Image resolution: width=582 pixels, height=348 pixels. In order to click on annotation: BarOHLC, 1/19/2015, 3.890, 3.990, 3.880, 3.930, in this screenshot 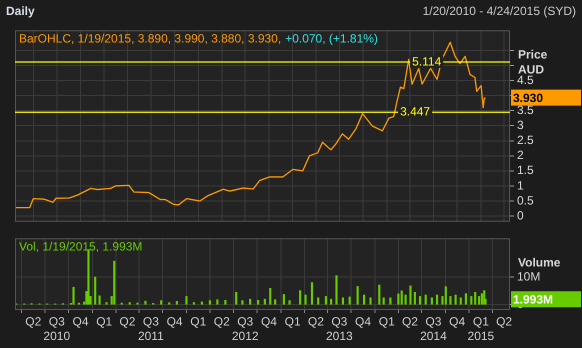, I will do `click(150, 39)`.